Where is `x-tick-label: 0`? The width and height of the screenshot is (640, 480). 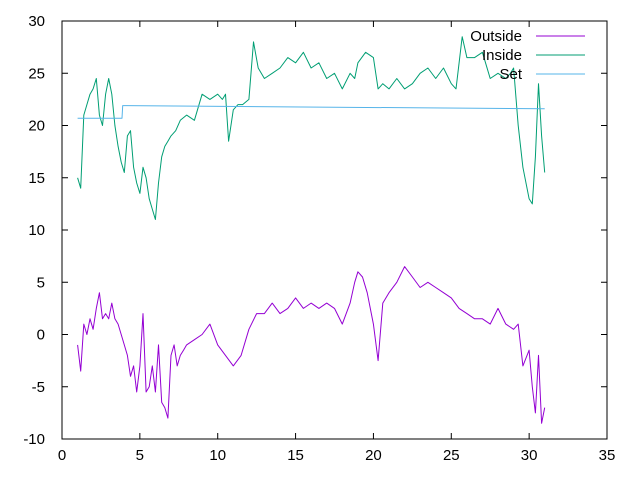
x-tick-label: 0 is located at coordinates (62, 455).